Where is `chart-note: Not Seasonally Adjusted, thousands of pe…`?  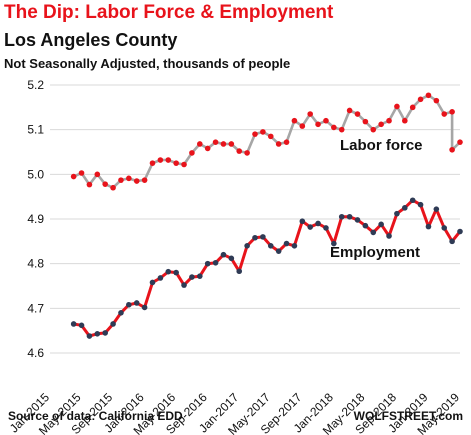
chart-note: Not Seasonally Adjusted, thousands of pe… is located at coordinates (147, 63).